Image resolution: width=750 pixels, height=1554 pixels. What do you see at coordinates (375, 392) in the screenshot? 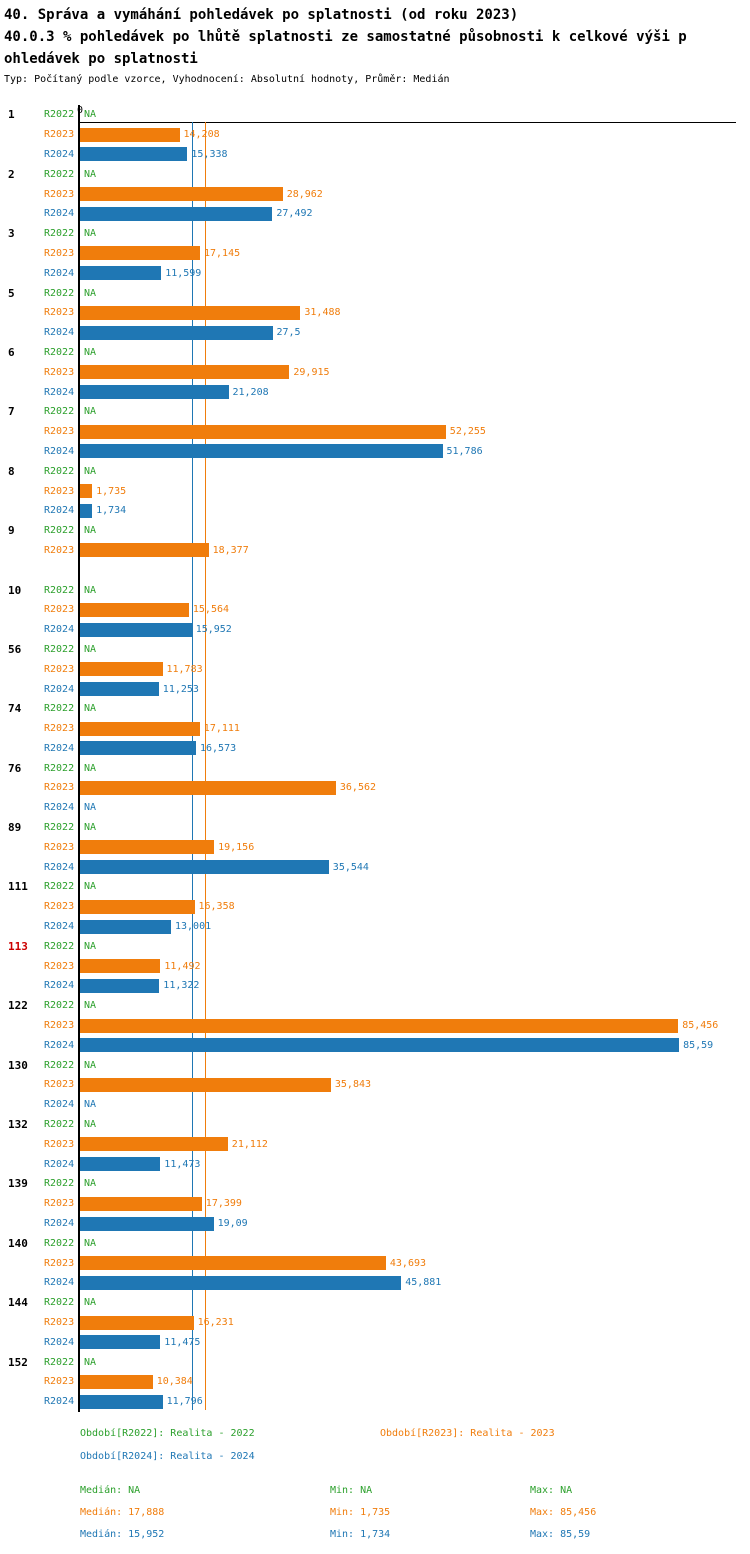
I see `bar-row: R2024 21,208` at bounding box center [375, 392].